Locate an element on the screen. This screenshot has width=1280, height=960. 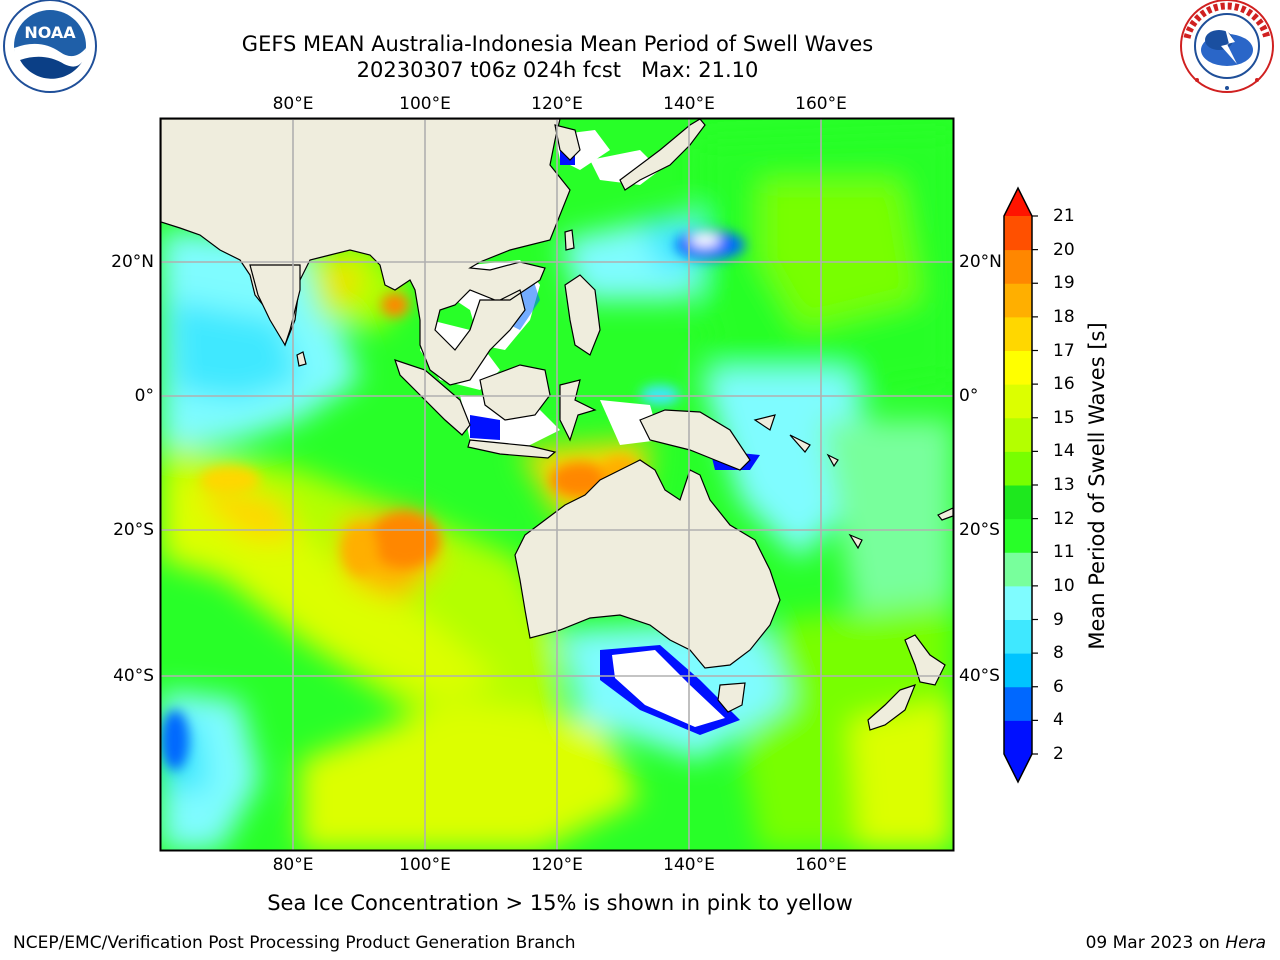
colorbar-tick-label-15: 15 is located at coordinates (1064, 417).